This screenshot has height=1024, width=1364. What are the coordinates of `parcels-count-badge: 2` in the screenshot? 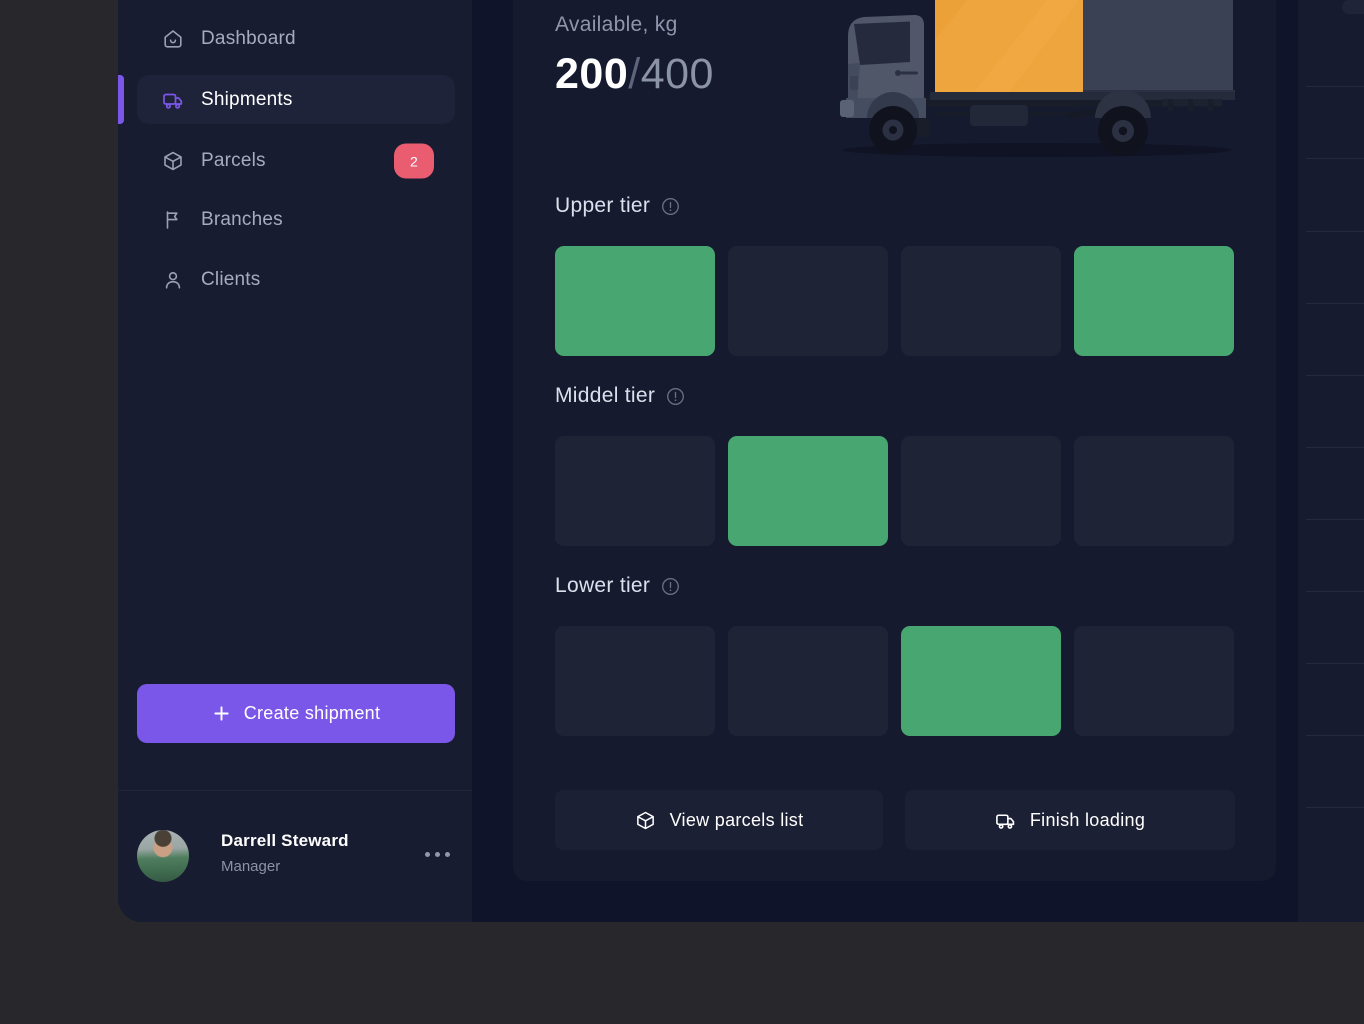 It's located at (414, 161).